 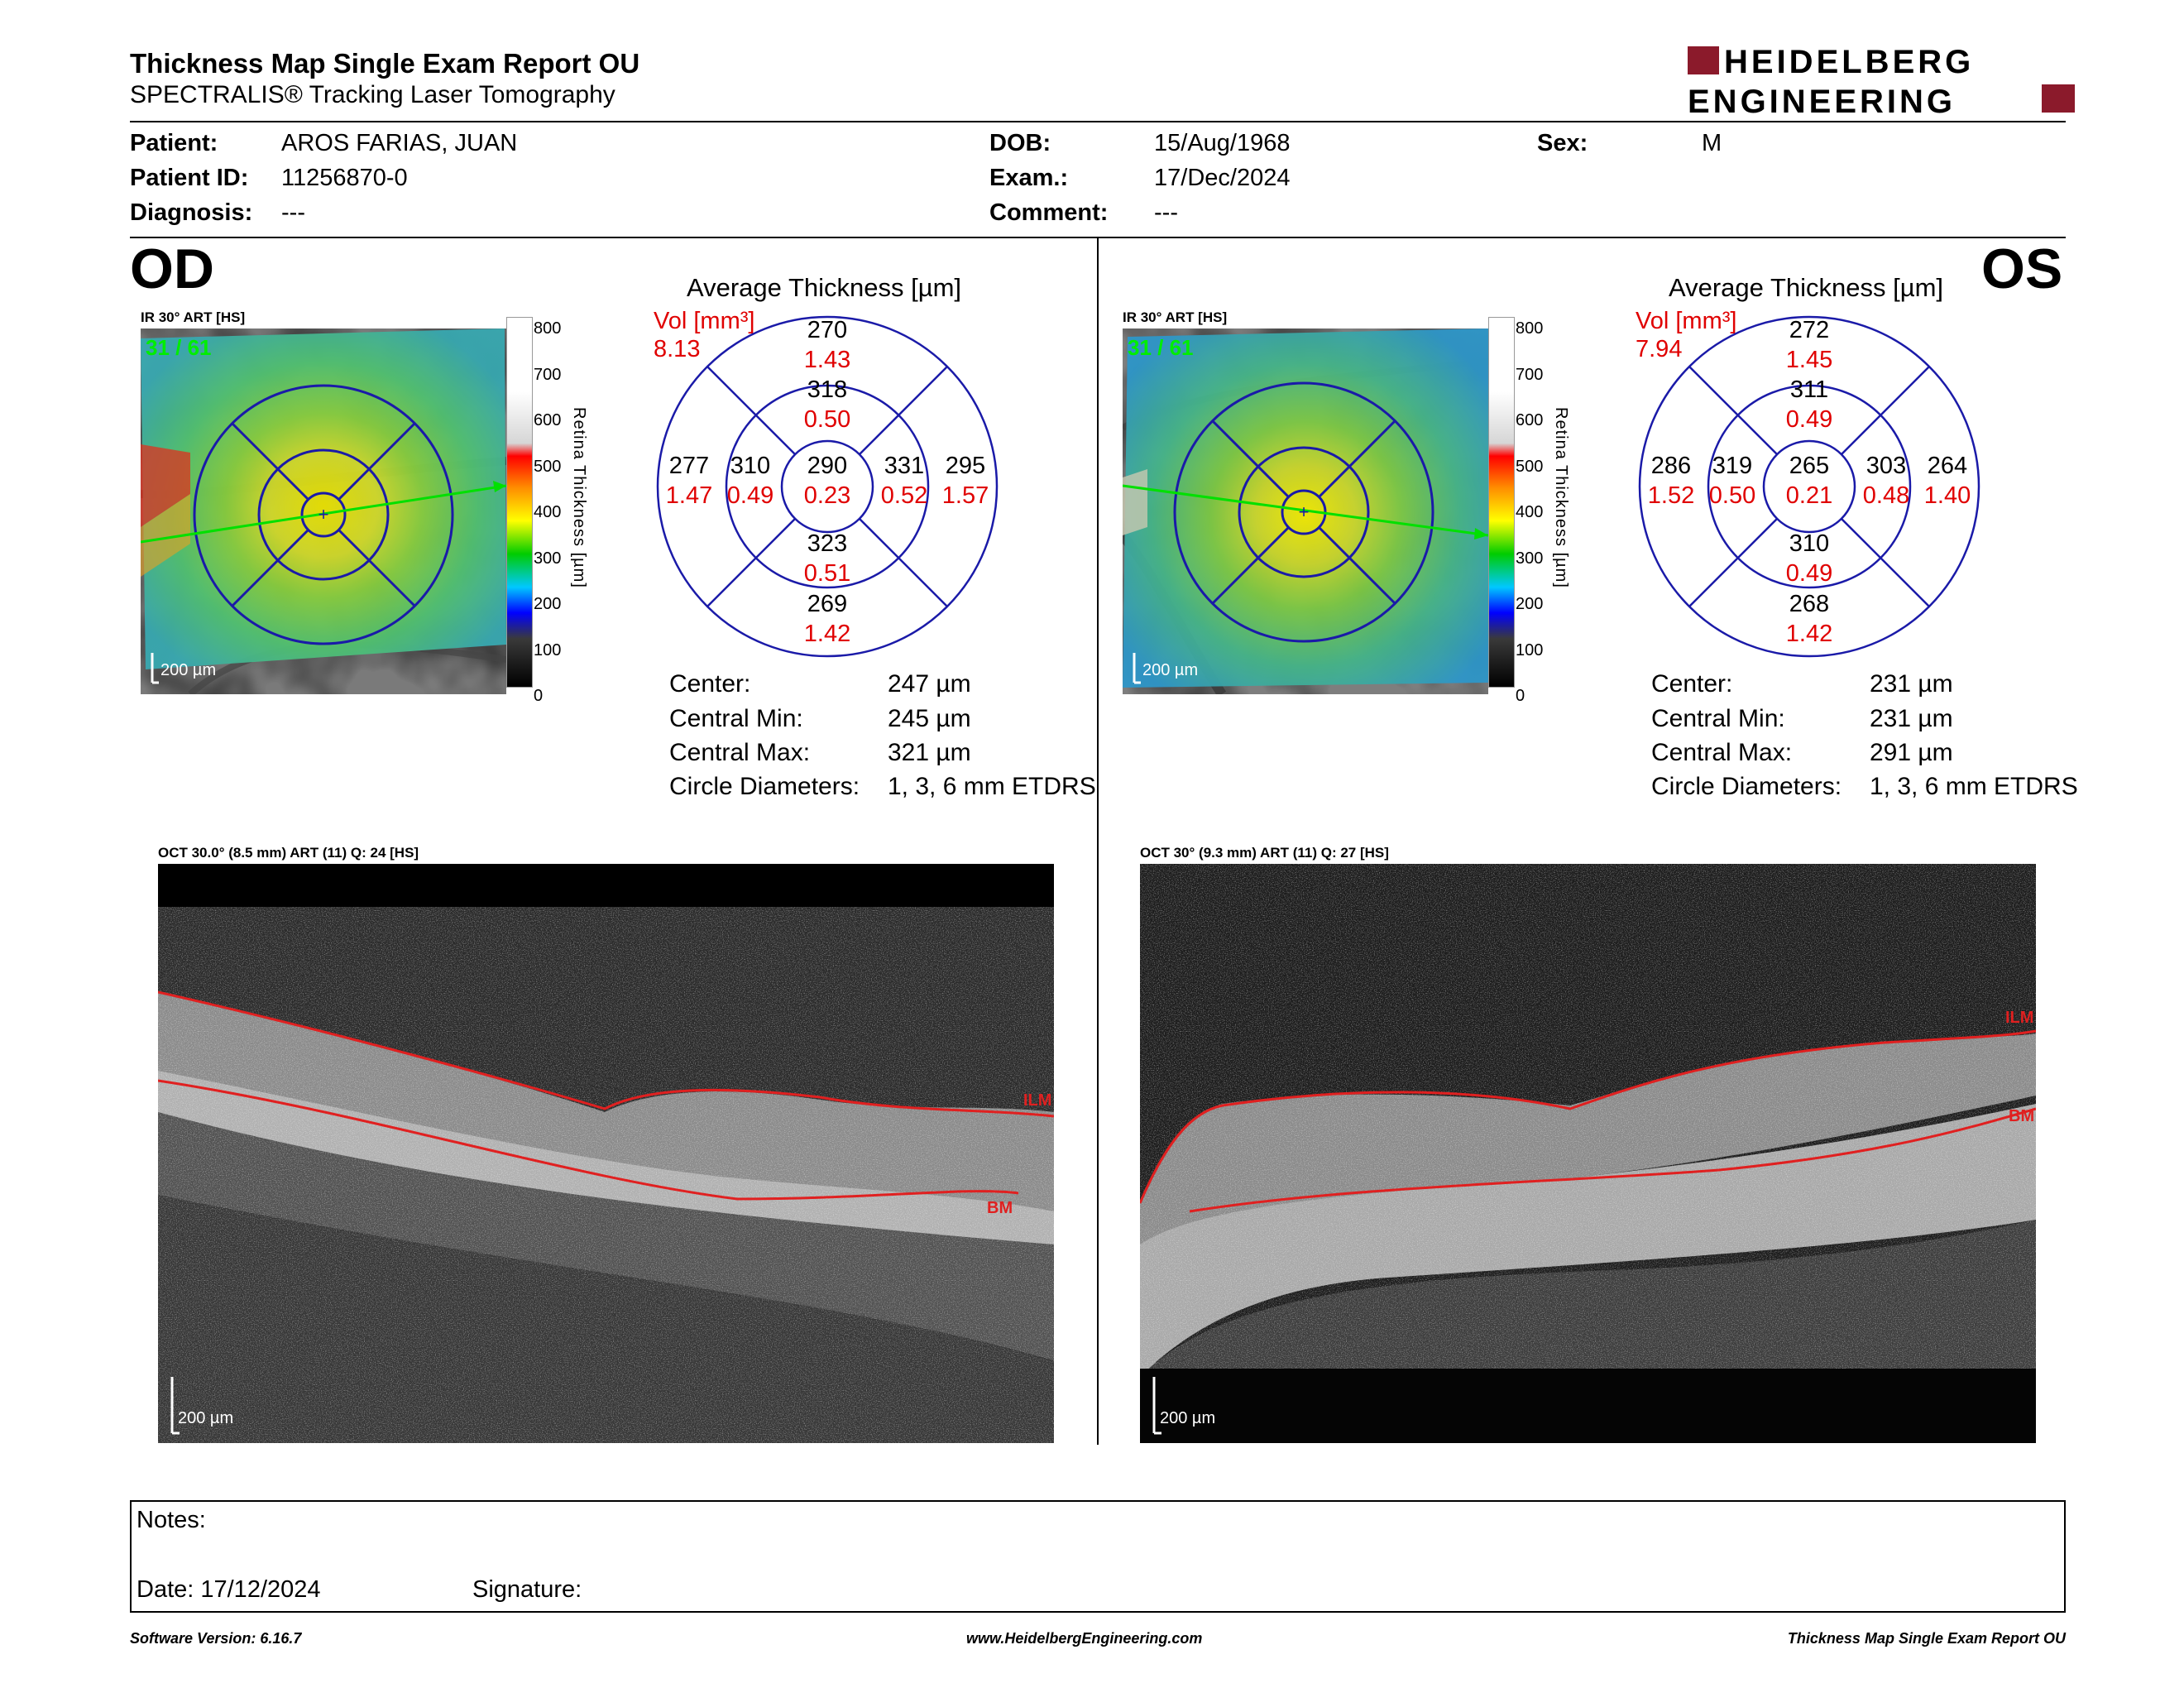 What do you see at coordinates (827, 543) in the screenshot?
I see `od-inner-inf-thickness: 323` at bounding box center [827, 543].